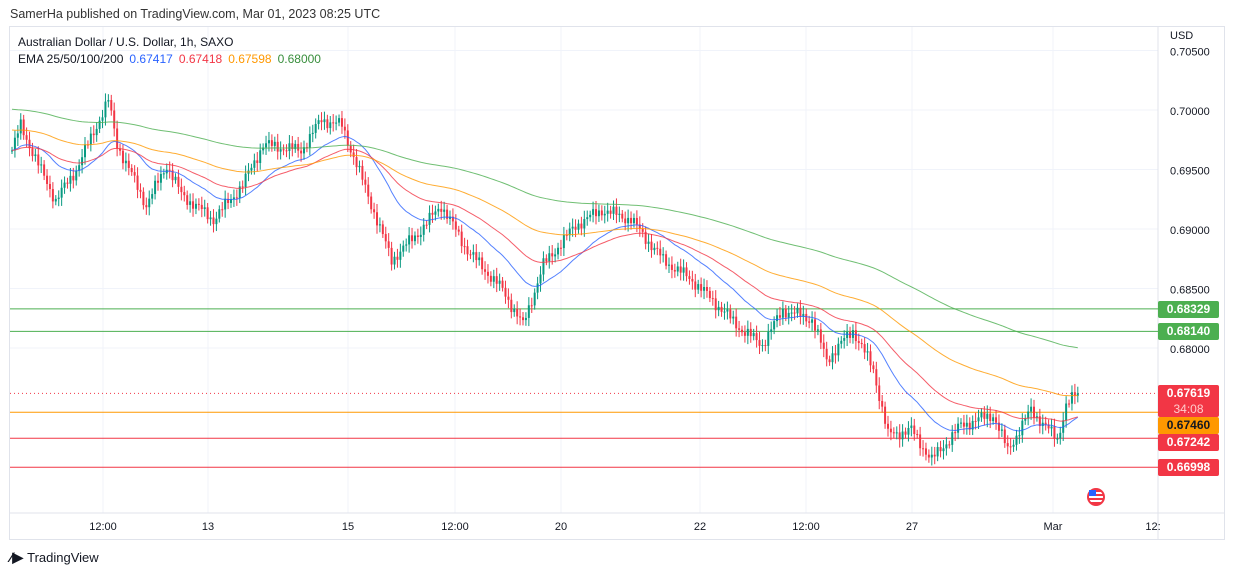 This screenshot has width=1234, height=575. Describe the element at coordinates (1096, 497) in the screenshot. I see `flag-icon` at that location.